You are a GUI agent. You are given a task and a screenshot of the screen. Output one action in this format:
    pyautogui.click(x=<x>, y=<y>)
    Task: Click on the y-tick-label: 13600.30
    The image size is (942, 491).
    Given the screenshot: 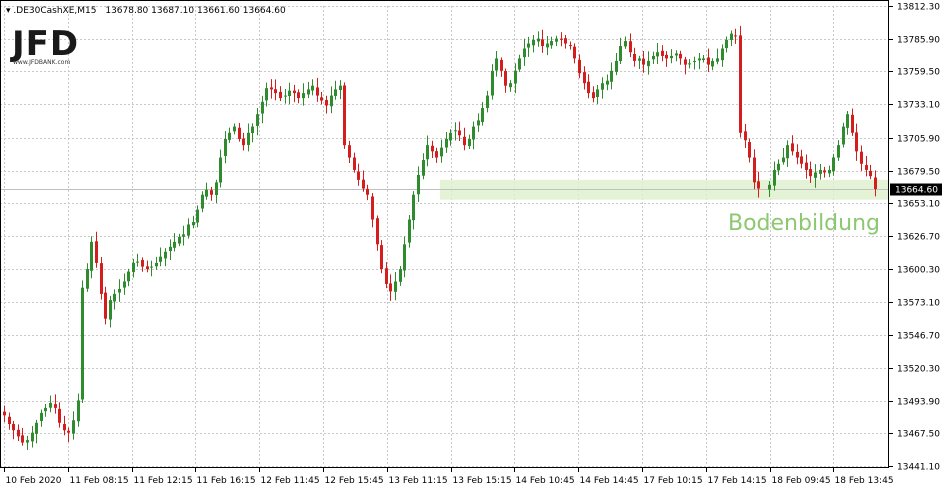 What is the action you would take?
    pyautogui.click(x=918, y=271)
    